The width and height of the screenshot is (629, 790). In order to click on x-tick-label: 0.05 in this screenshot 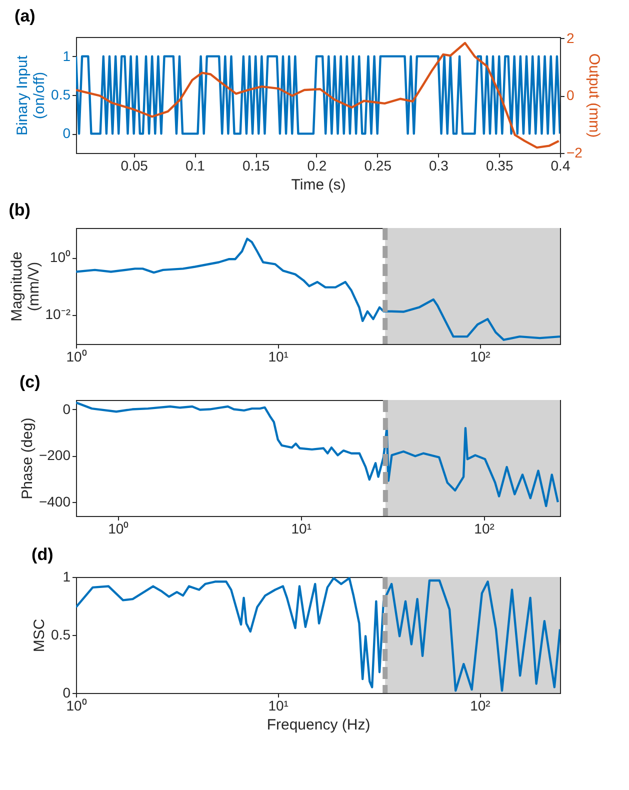, I will do `click(134, 166)`.